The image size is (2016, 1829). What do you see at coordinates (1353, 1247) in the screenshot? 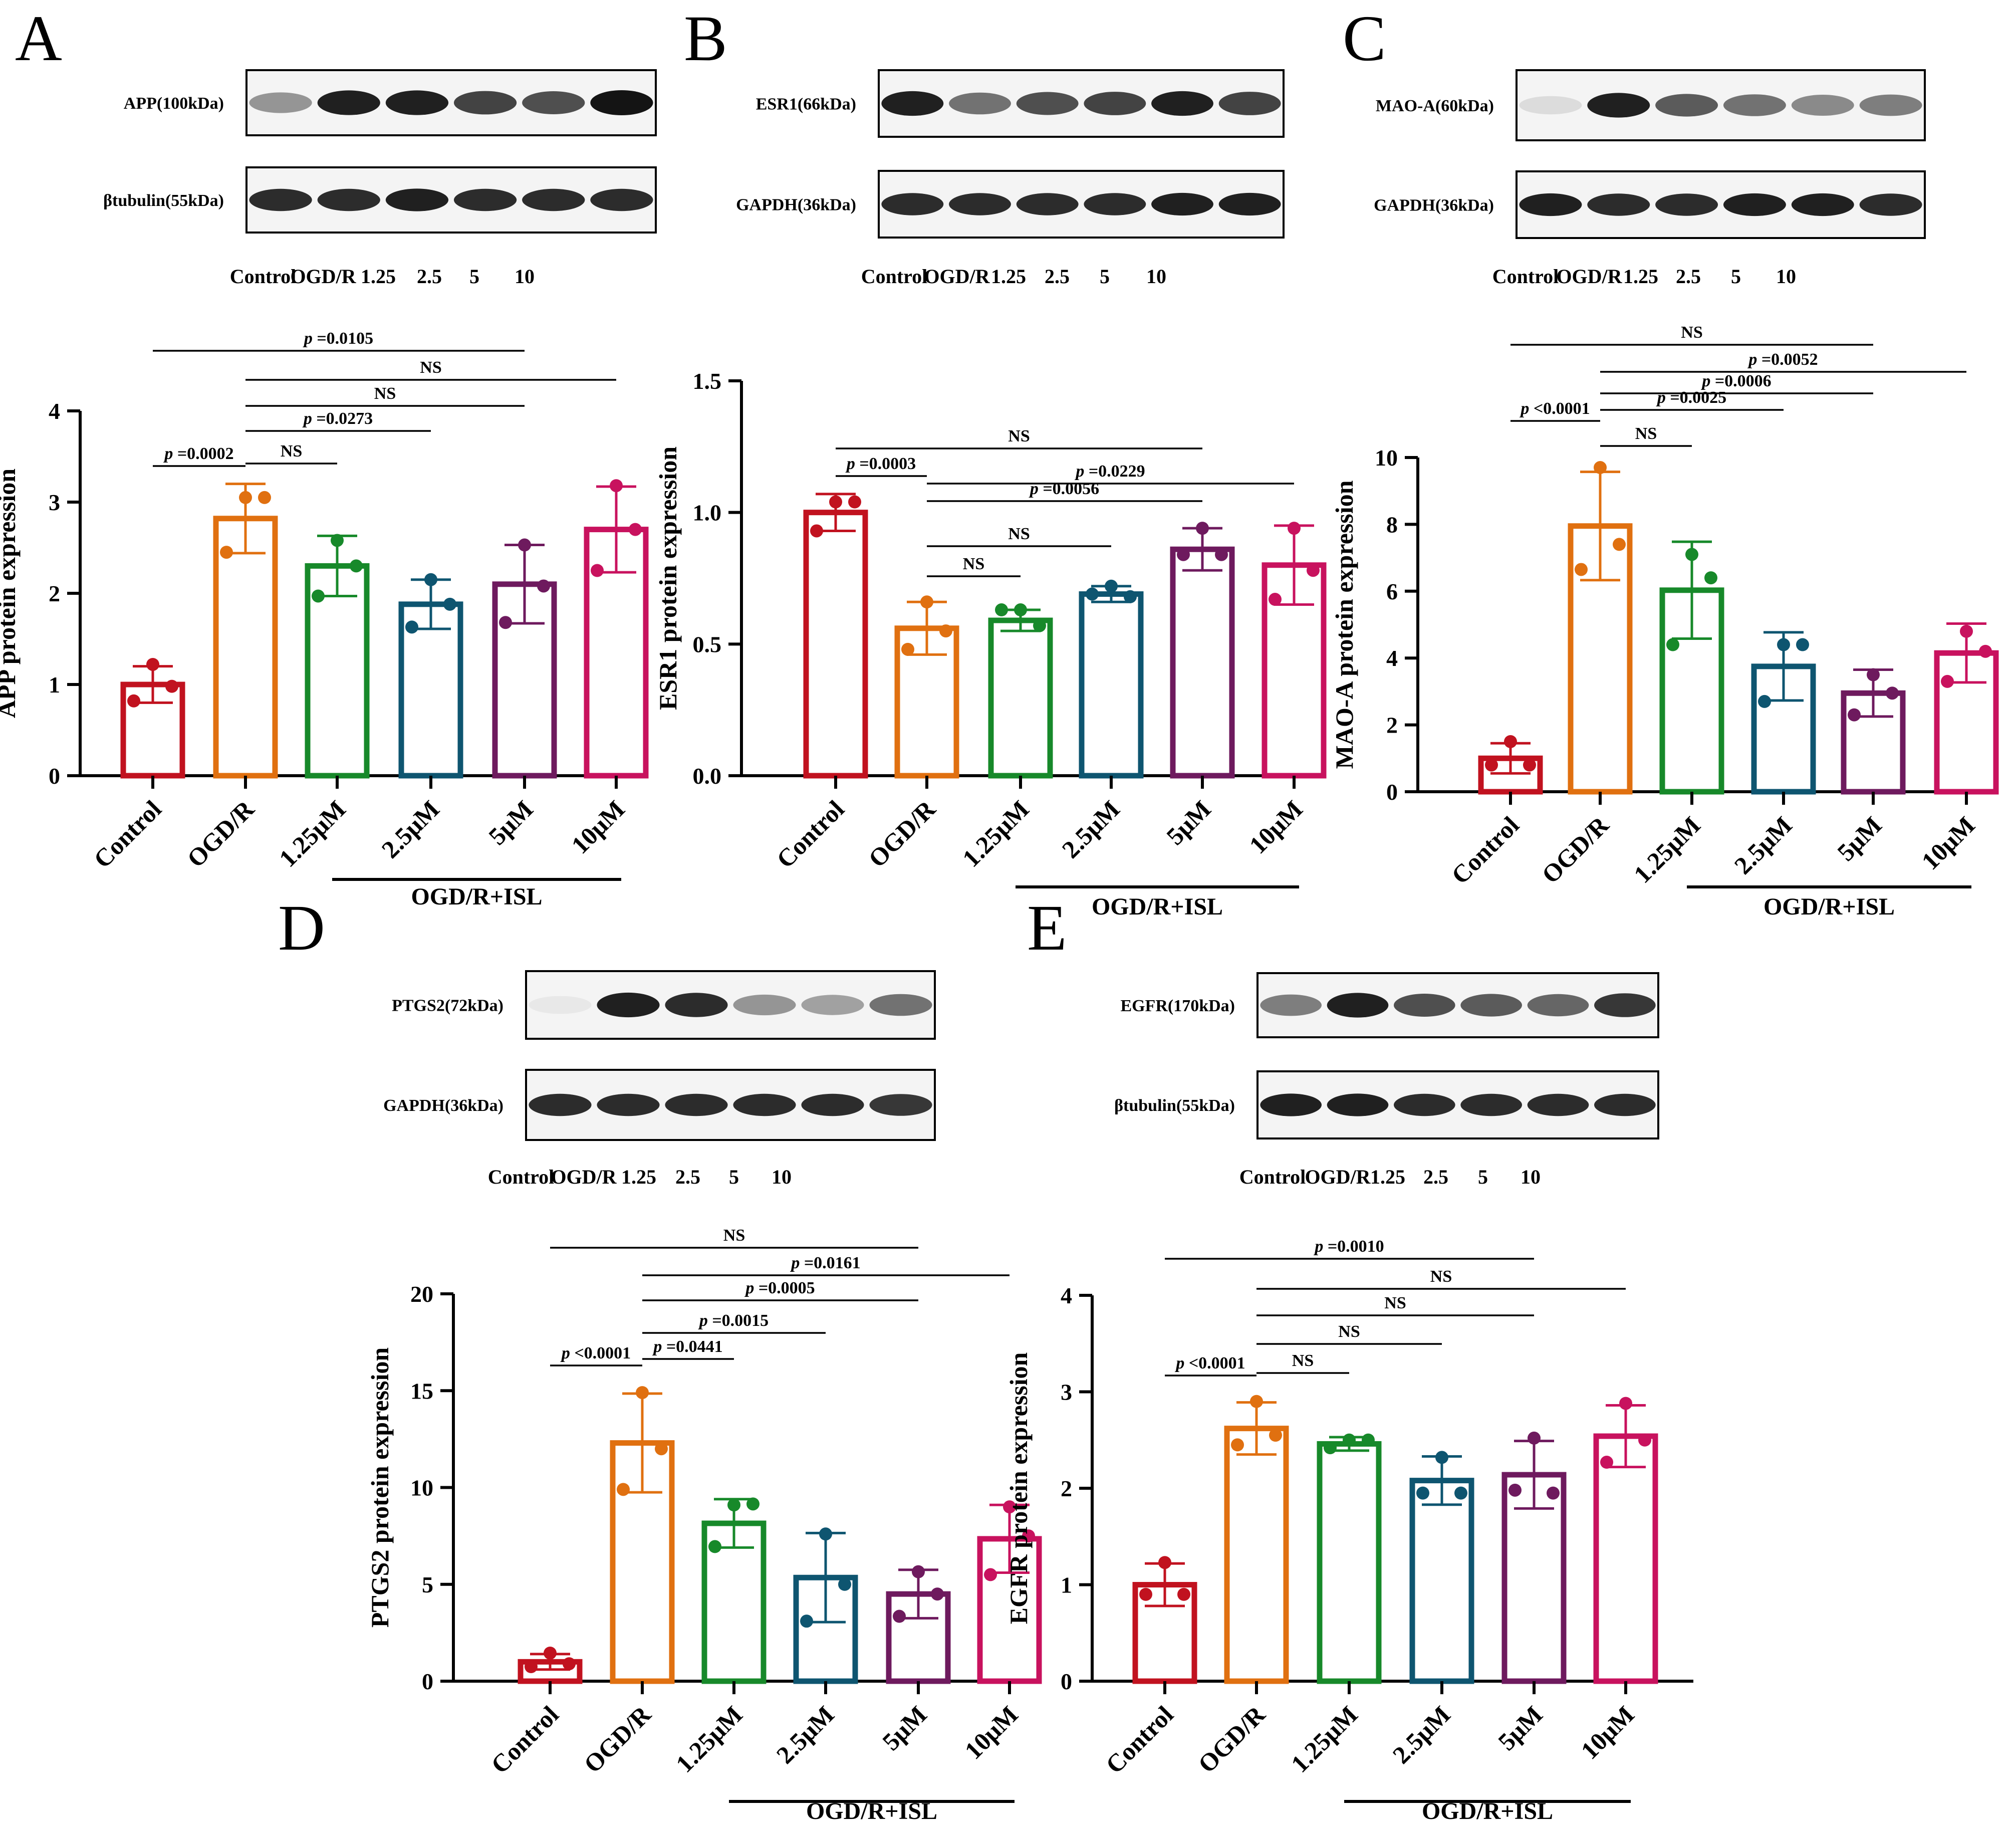
I see `p-value: =0.0010` at bounding box center [1353, 1247].